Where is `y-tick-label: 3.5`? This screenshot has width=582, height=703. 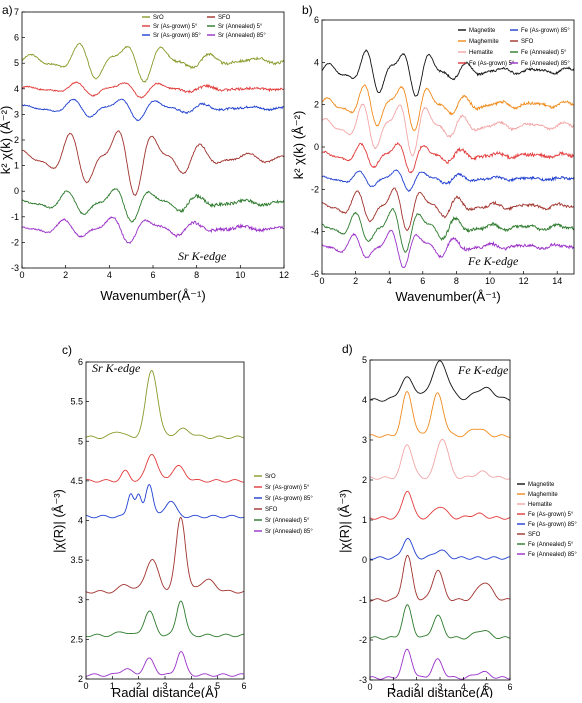
y-tick-label: 3.5 is located at coordinates (76, 560).